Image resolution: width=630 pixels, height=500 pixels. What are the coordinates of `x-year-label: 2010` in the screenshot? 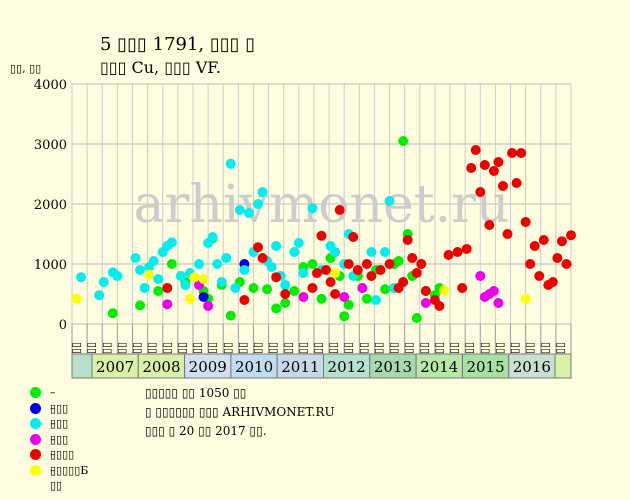 It's located at (254, 367).